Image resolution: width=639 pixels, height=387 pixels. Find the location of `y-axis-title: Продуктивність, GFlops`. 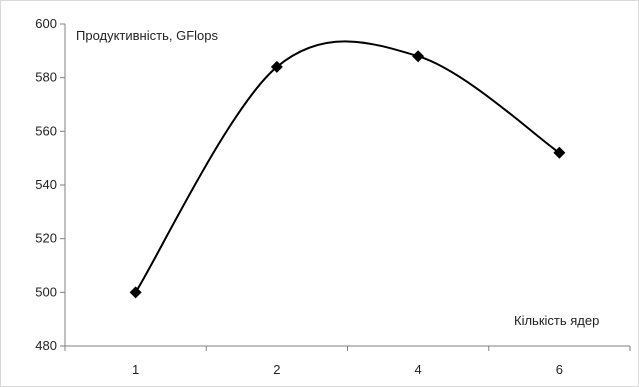

y-axis-title: Продуктивність, GFlops is located at coordinates (147, 35).